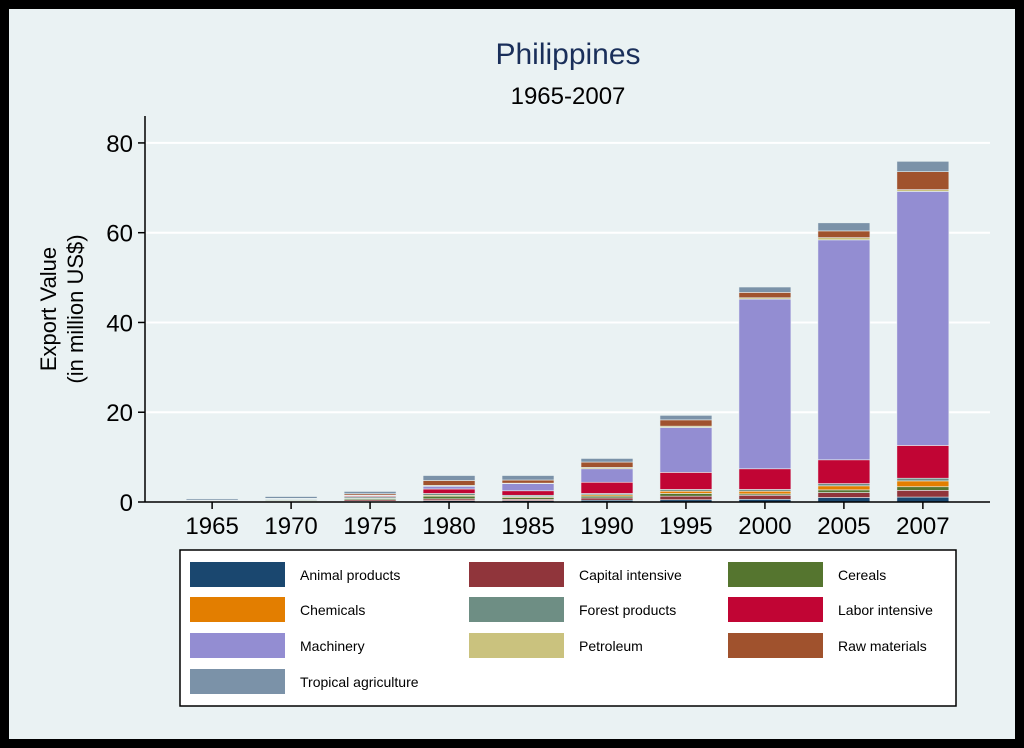  Describe the element at coordinates (843, 526) in the screenshot. I see `x-tick-label: 2005` at that location.